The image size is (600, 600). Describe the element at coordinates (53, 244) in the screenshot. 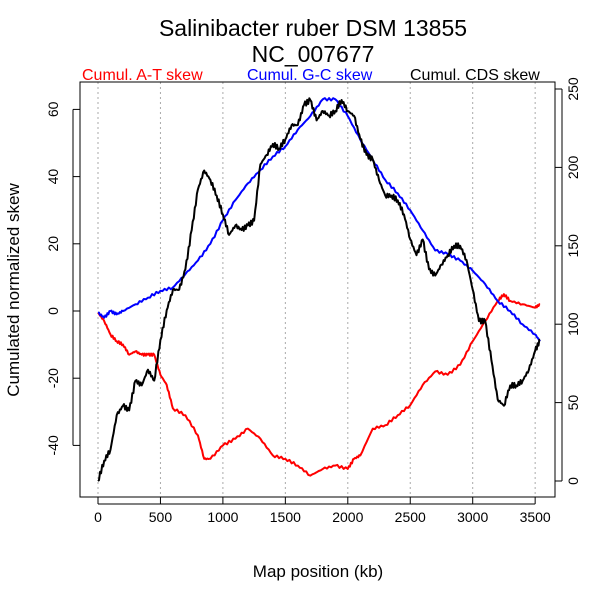

I see `y-left-tick-label: 20` at that location.